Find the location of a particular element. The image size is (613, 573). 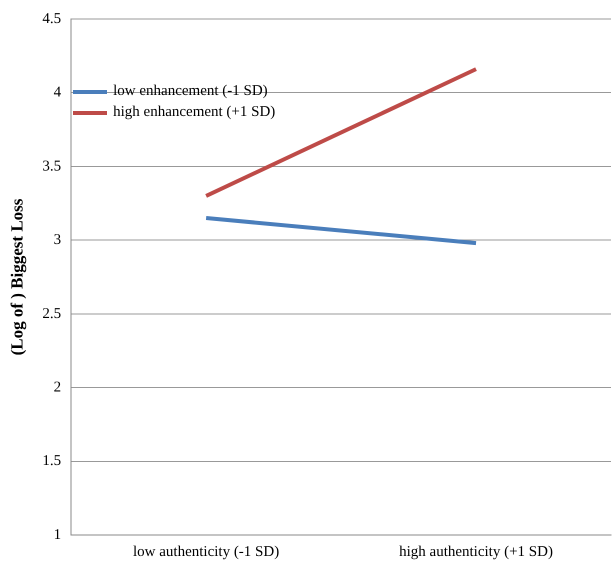

y-tick-label: 2.5 is located at coordinates (52, 314).